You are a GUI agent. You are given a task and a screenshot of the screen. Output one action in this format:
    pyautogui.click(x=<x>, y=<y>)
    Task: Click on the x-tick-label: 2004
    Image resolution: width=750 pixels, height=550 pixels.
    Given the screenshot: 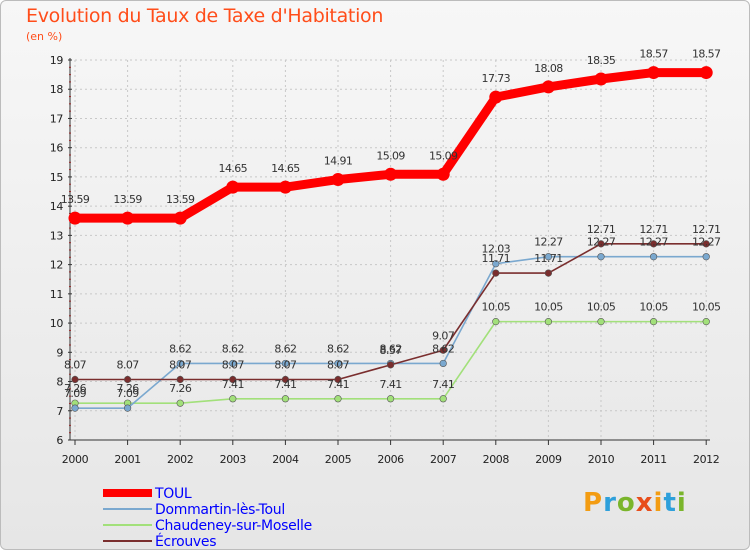 What is the action you would take?
    pyautogui.click(x=285, y=459)
    